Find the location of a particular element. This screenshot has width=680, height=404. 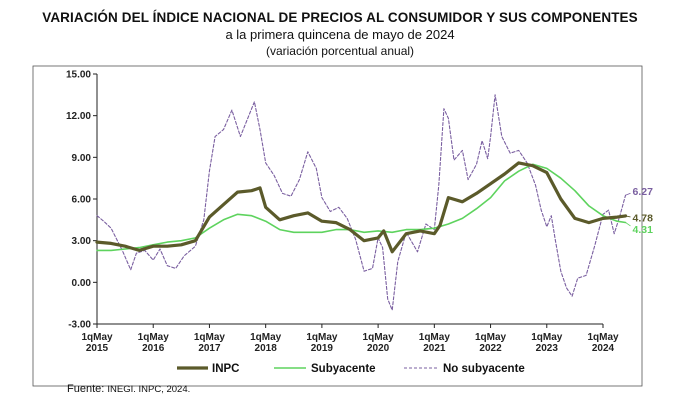

end-label-subyacente: 4.31 is located at coordinates (642, 230).